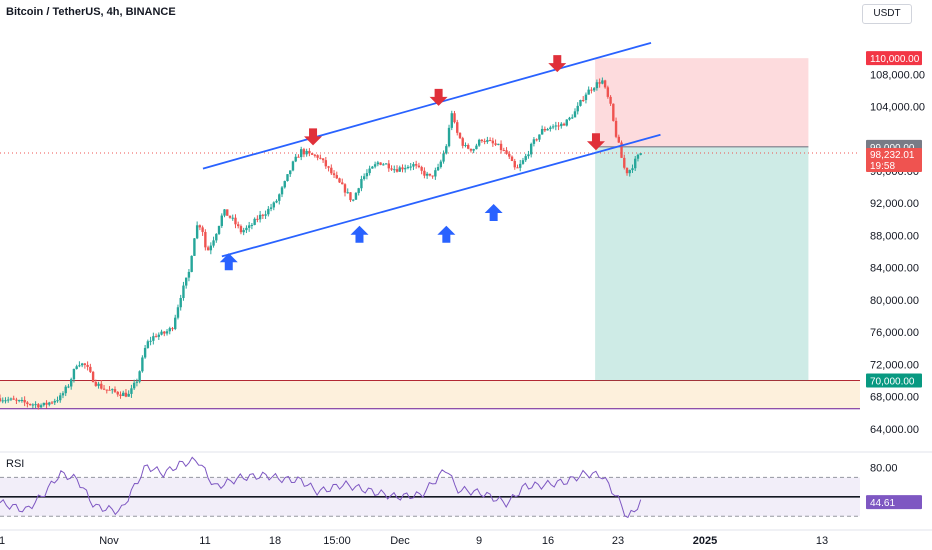 Image resolution: width=932 pixels, height=550 pixels. What do you see at coordinates (702, 263) in the screenshot?
I see `take-profit-zone` at bounding box center [702, 263].